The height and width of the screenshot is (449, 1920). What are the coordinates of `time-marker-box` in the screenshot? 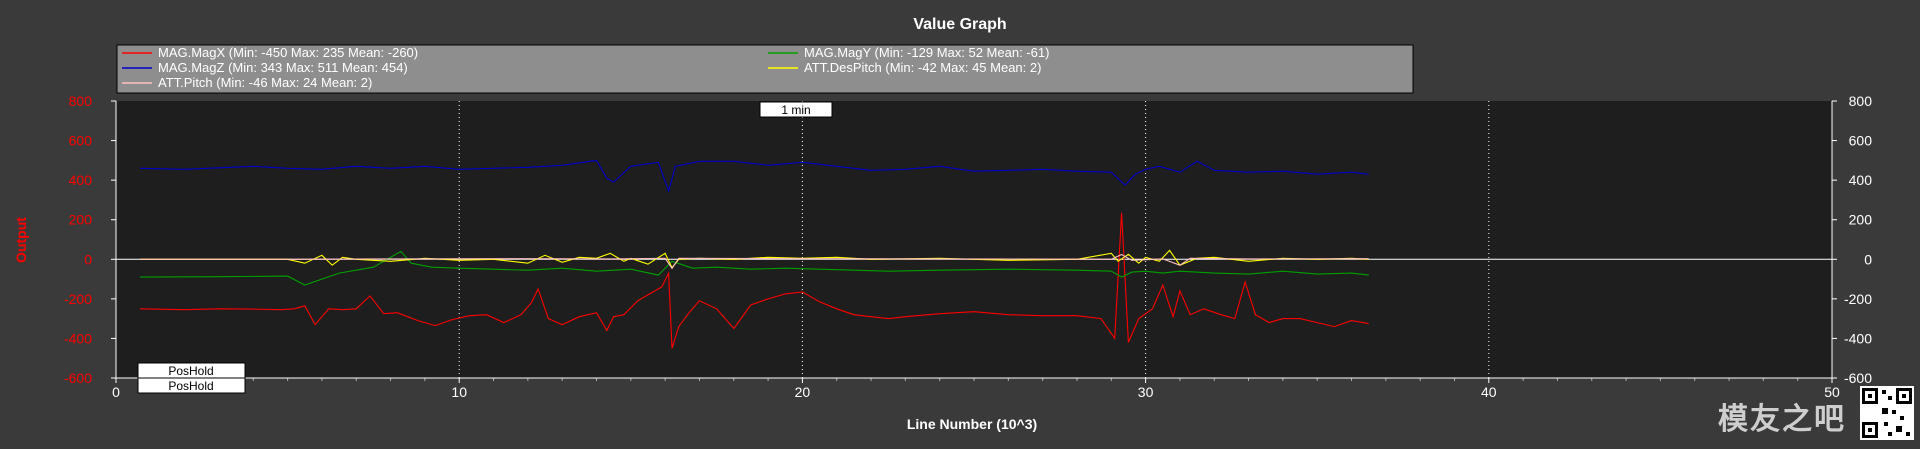 It's located at (796, 109).